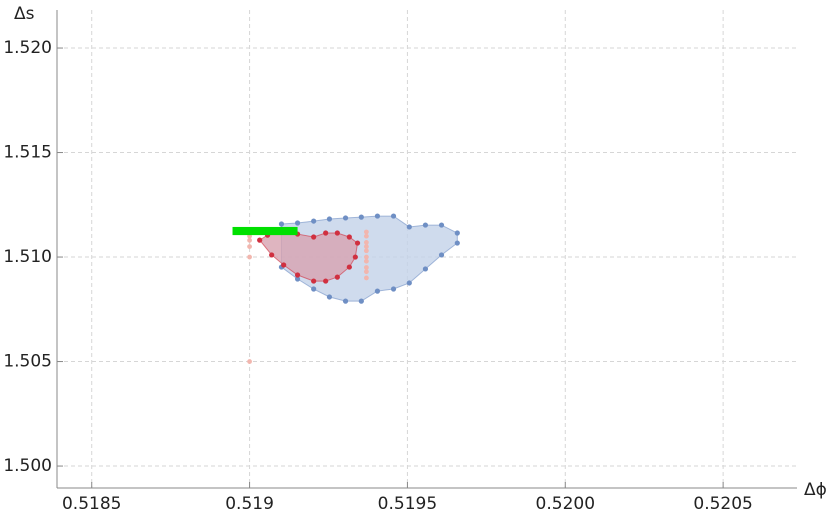 The width and height of the screenshot is (830, 514). I want to click on x-tick-label: 0.5200, so click(565, 504).